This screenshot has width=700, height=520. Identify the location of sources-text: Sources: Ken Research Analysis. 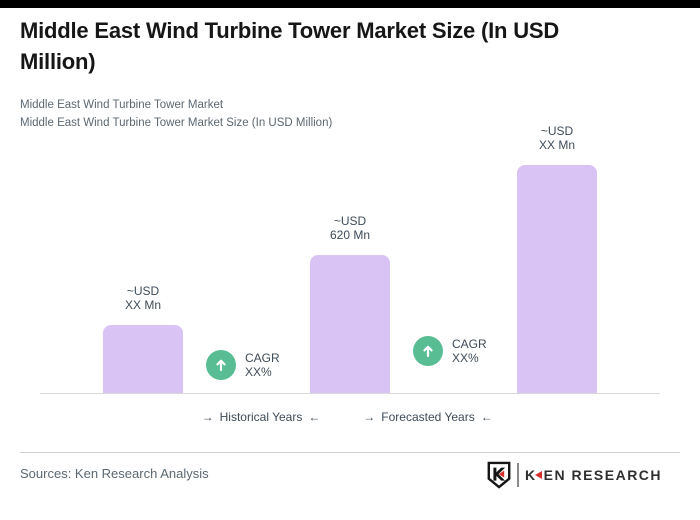
(114, 473).